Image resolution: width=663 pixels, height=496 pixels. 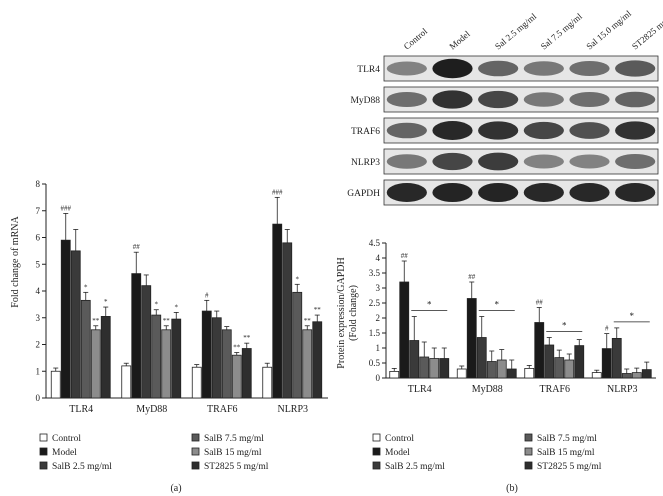 I want to click on caption-a: (a), so click(x=175, y=488).